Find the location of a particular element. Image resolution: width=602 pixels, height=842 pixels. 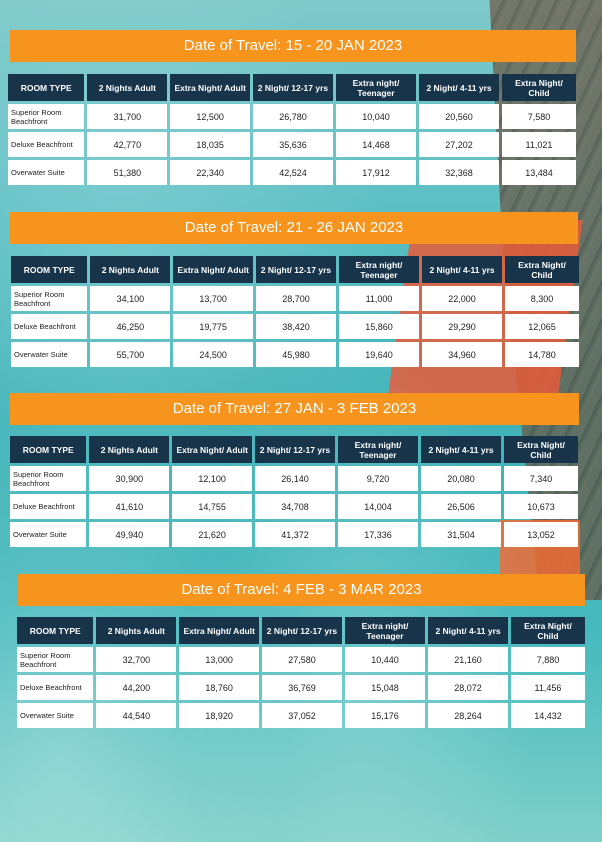

rate-cell: 14,004 is located at coordinates (378, 506).